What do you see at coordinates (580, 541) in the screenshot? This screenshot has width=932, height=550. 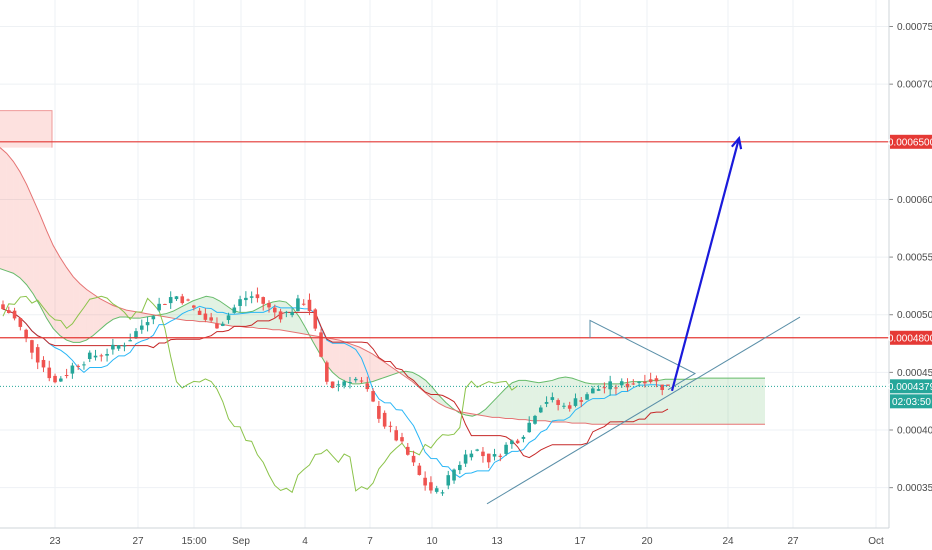 I see `x-tick-label: 17` at bounding box center [580, 541].